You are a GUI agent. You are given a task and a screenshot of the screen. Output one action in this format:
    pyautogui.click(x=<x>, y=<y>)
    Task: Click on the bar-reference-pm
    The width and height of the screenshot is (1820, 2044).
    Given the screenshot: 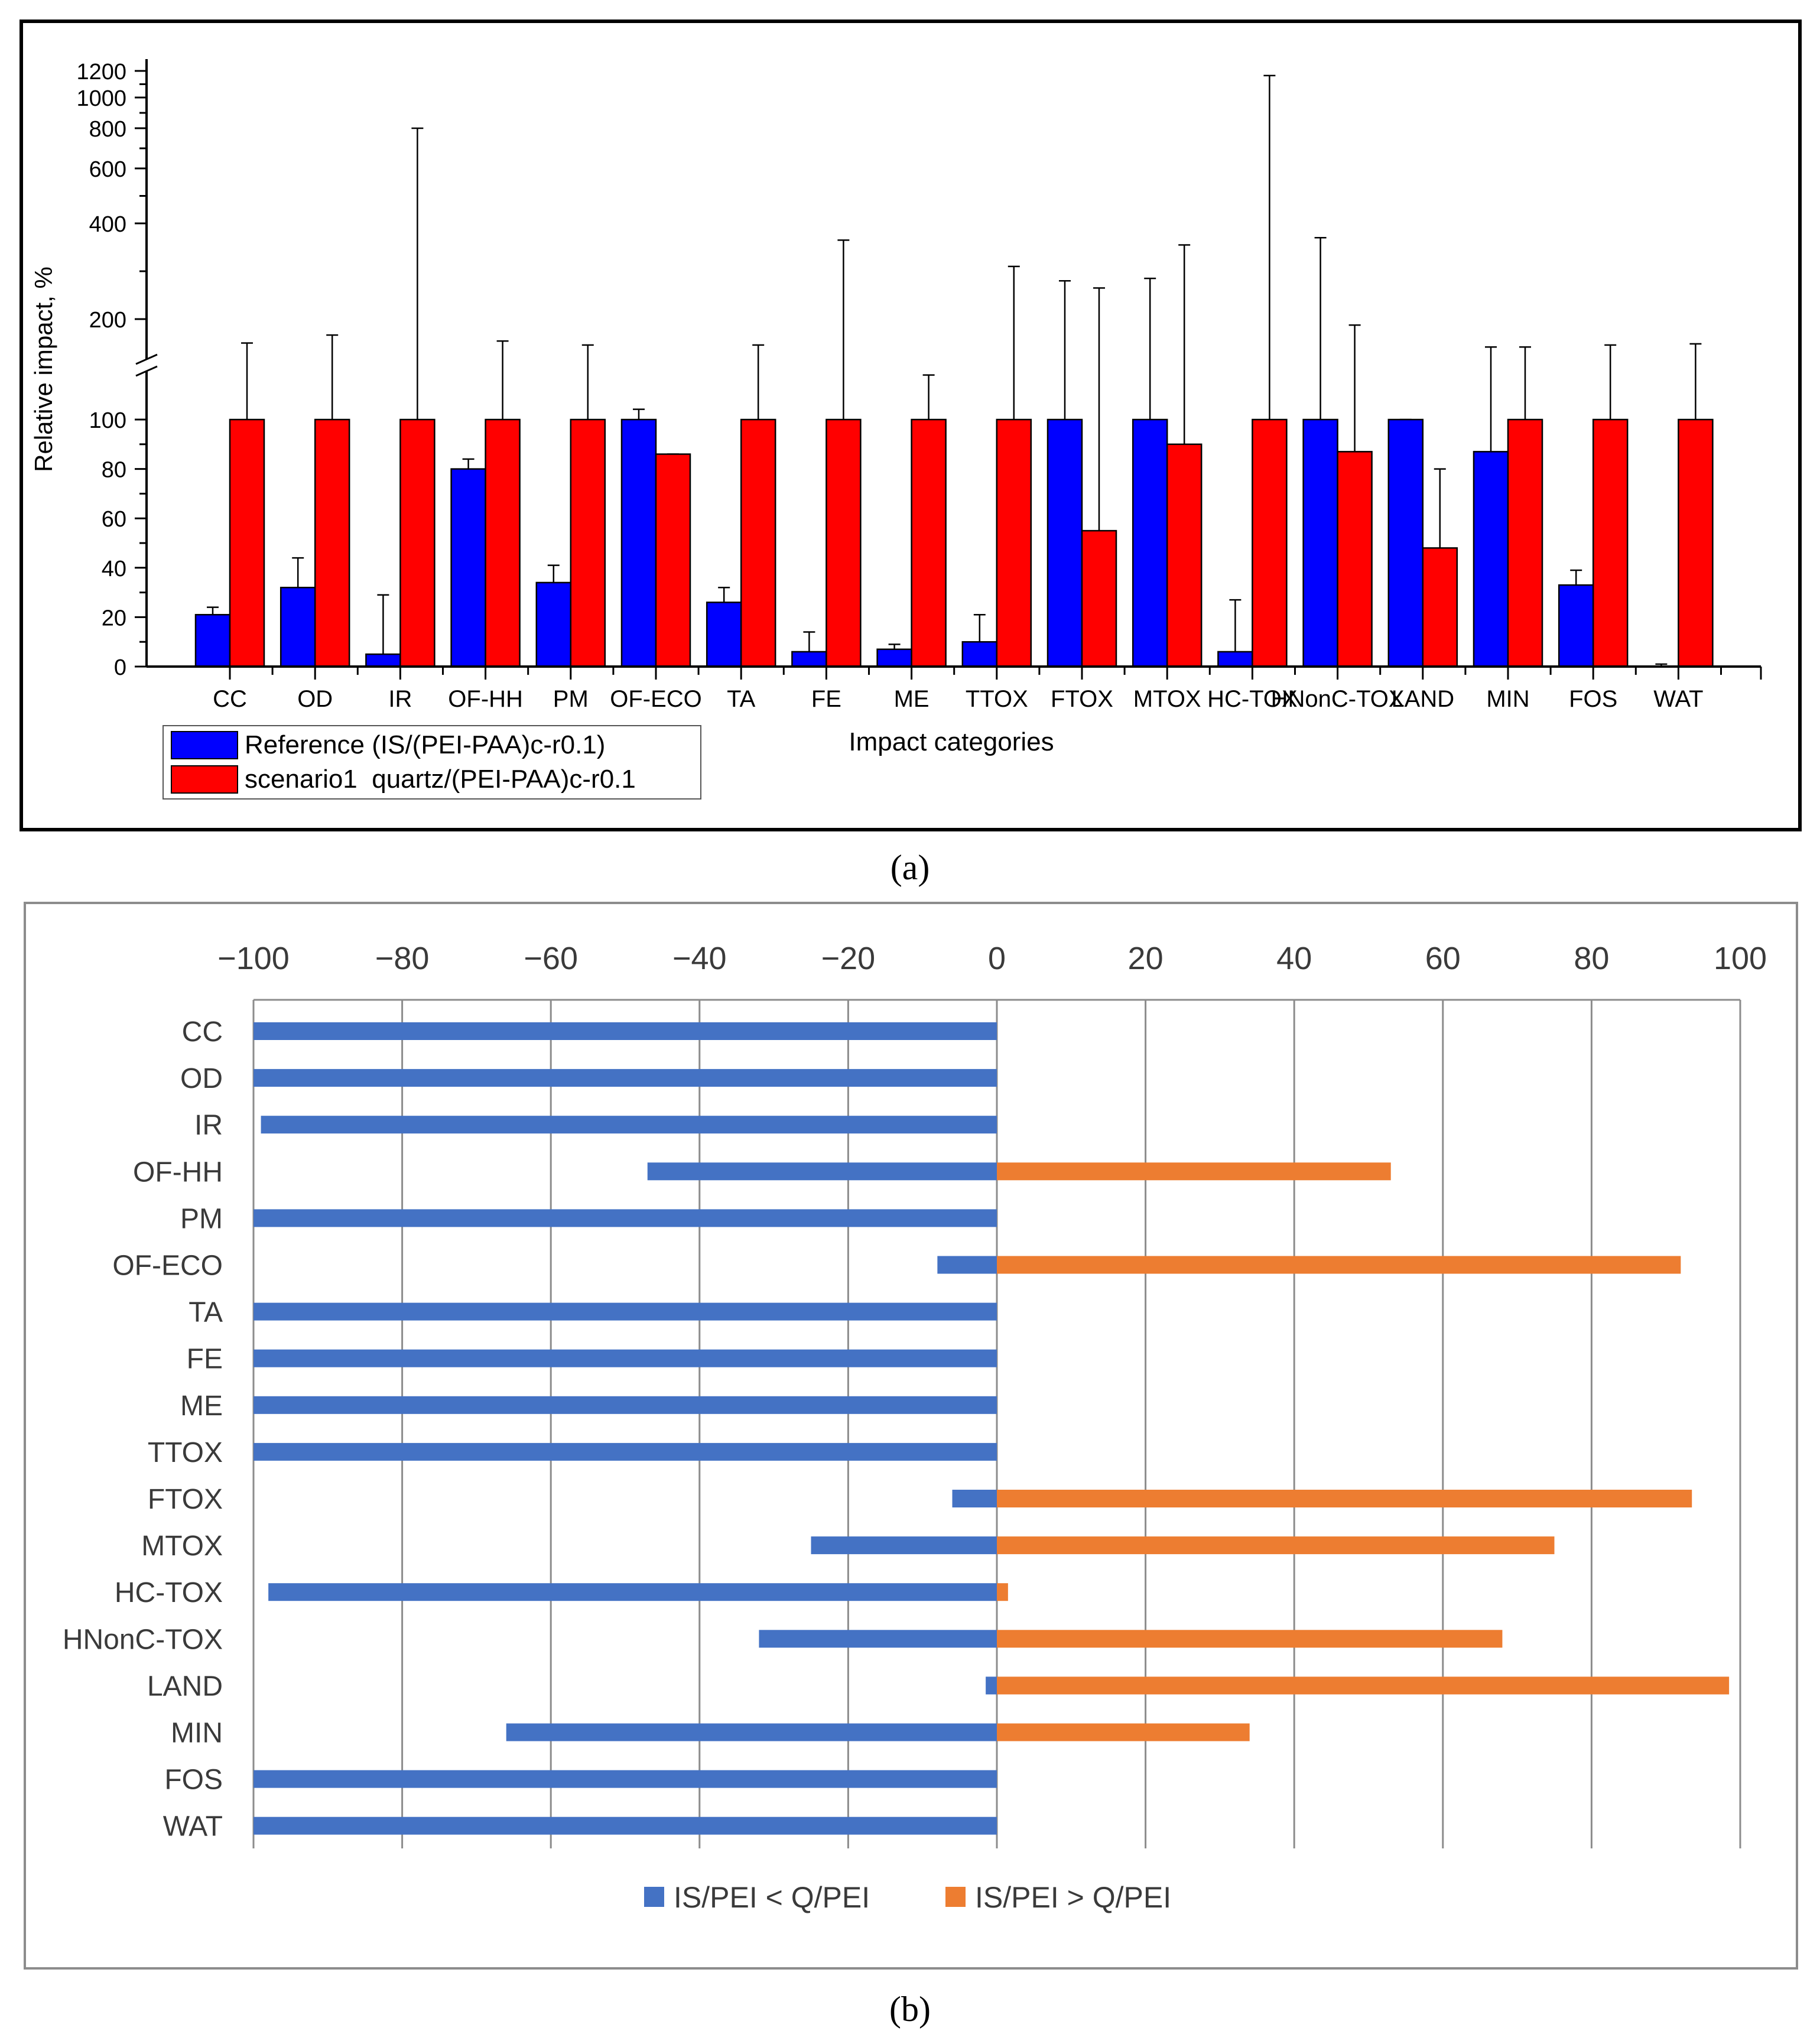 What is the action you would take?
    pyautogui.click(x=553, y=625)
    